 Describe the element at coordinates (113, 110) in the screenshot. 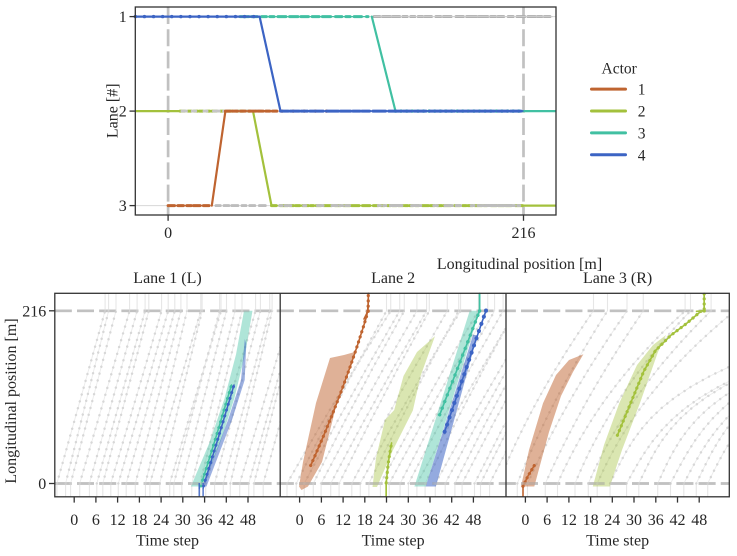

I see `svg-text: Lane [#]` at that location.